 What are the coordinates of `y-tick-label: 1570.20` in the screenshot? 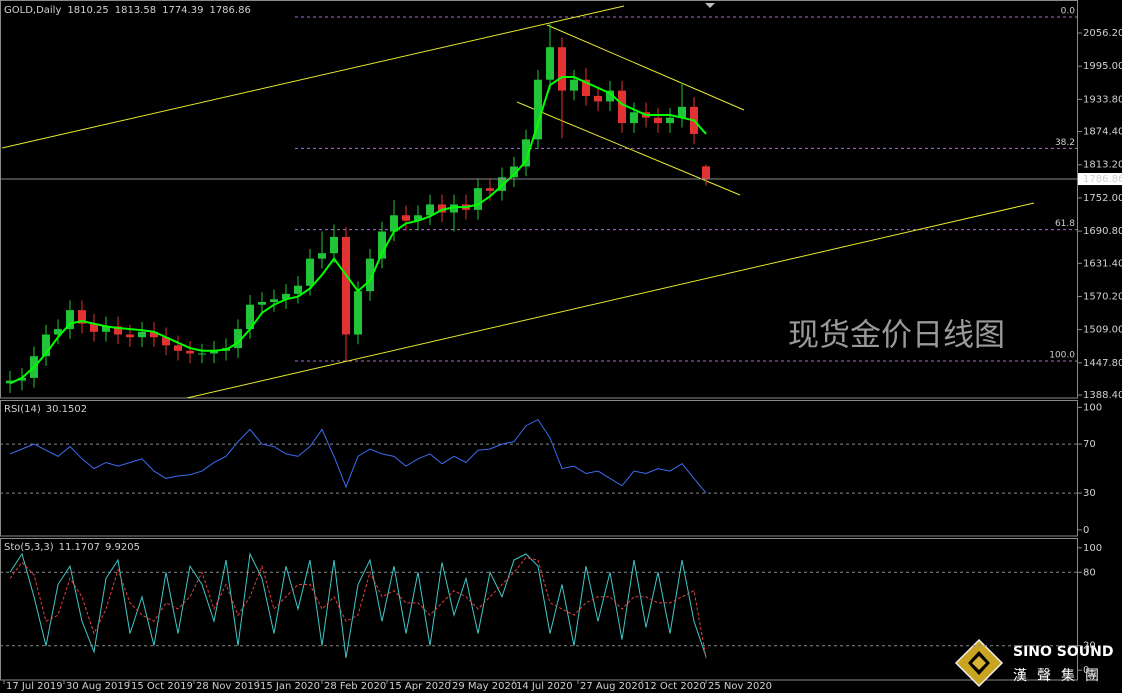 It's located at (1102, 296).